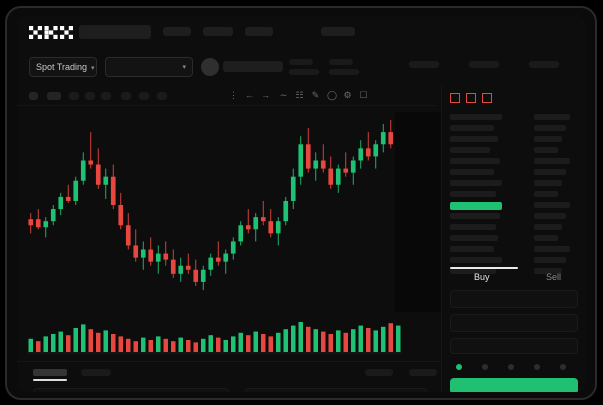  I want to click on pair-name-label, so click(253, 66).